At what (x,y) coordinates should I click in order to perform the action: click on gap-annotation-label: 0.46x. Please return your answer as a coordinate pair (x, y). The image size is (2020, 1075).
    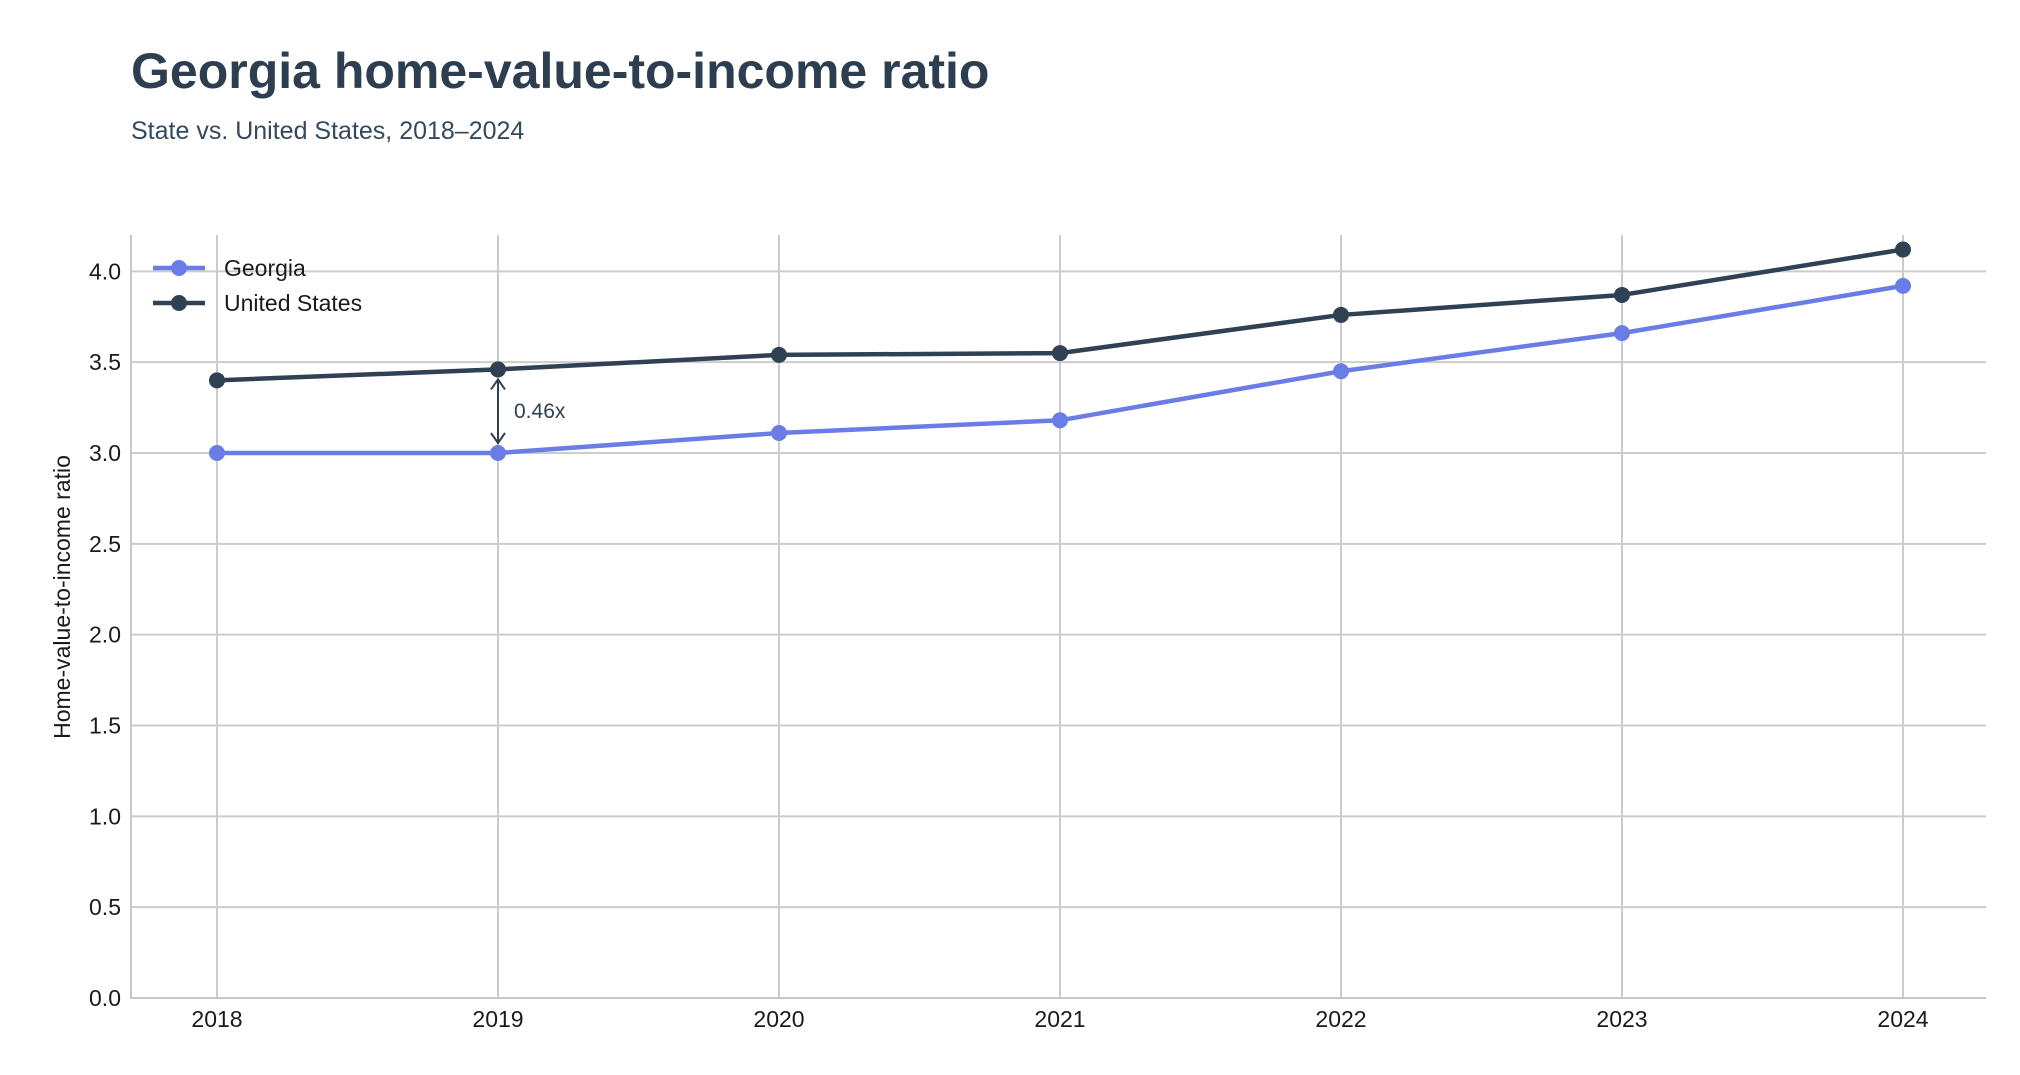
    Looking at the image, I should click on (540, 411).